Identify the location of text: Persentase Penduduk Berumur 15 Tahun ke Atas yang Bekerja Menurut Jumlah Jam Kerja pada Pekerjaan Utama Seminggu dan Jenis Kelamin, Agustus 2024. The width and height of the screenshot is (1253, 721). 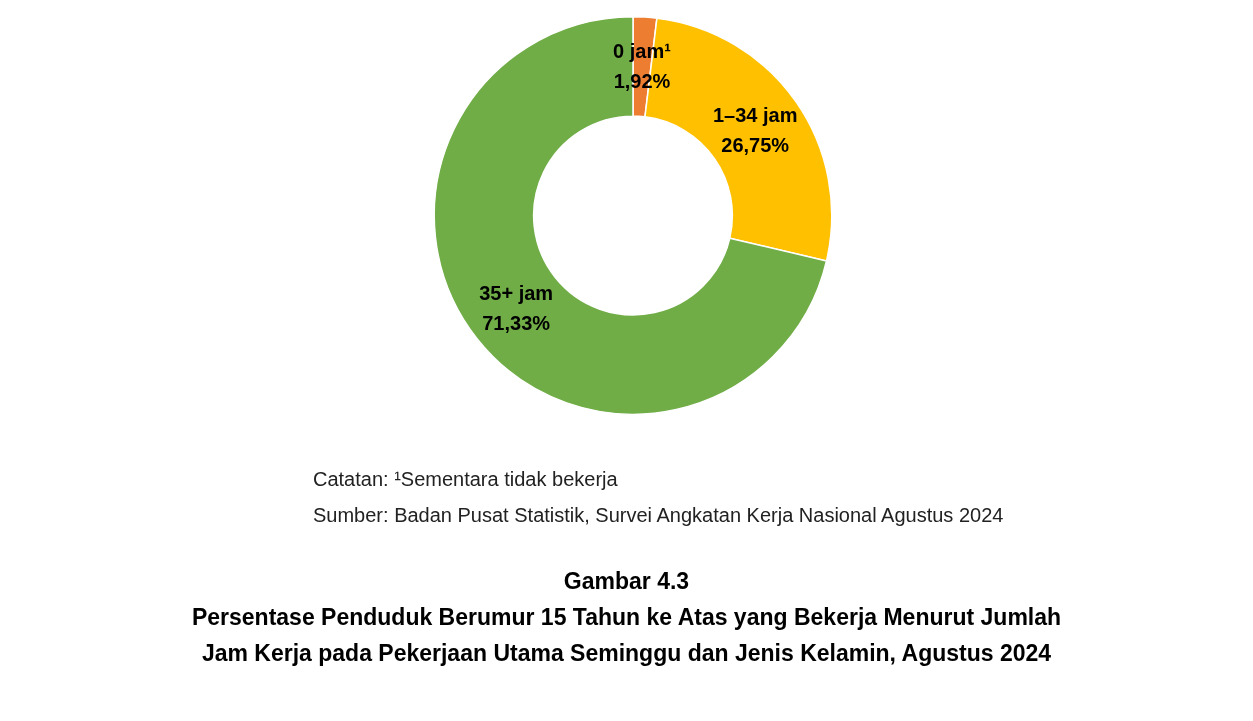
(626, 635).